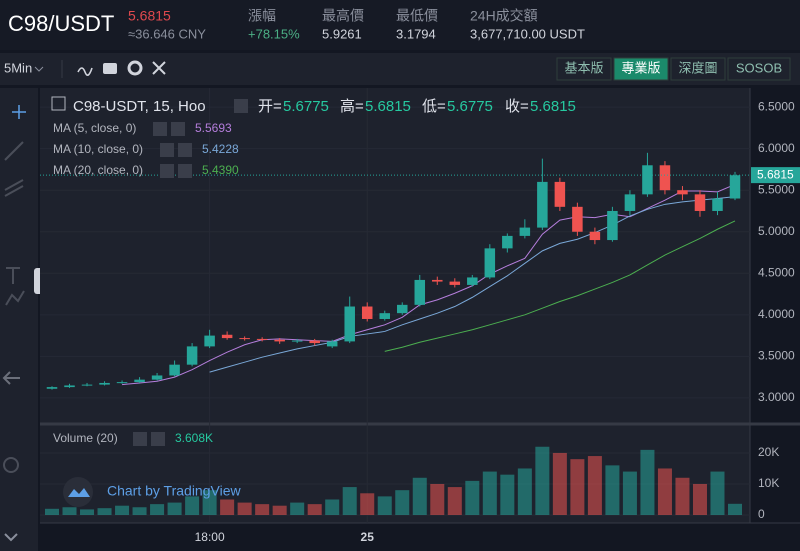  What do you see at coordinates (14, 188) in the screenshot?
I see `channel-tool` at bounding box center [14, 188].